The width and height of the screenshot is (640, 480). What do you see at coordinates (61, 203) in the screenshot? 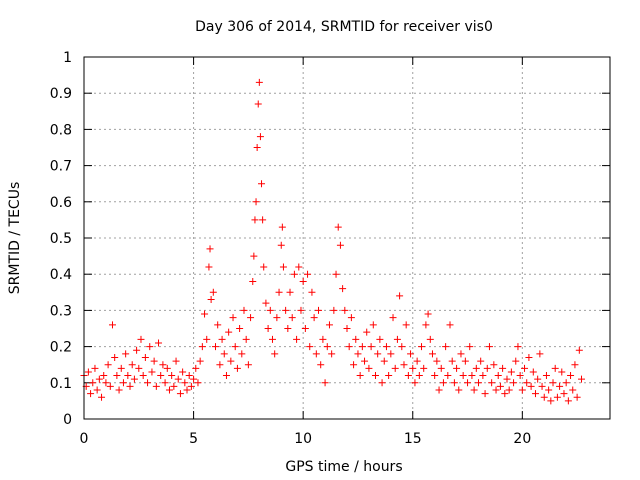
I see `y-tick-label: 0.6` at bounding box center [61, 203].